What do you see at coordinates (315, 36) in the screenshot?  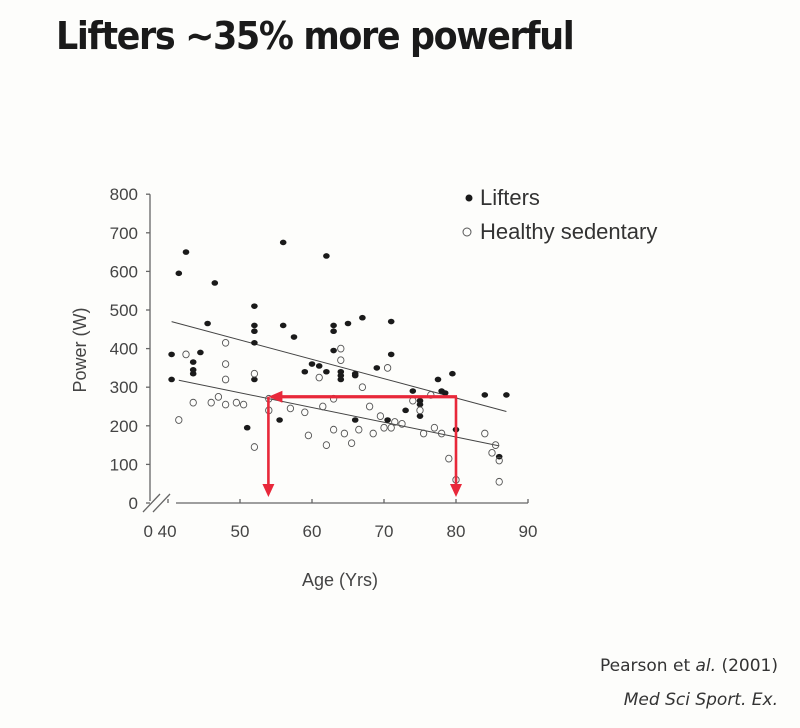 I see `slide-title: Lifters ~35% more powerful` at bounding box center [315, 36].